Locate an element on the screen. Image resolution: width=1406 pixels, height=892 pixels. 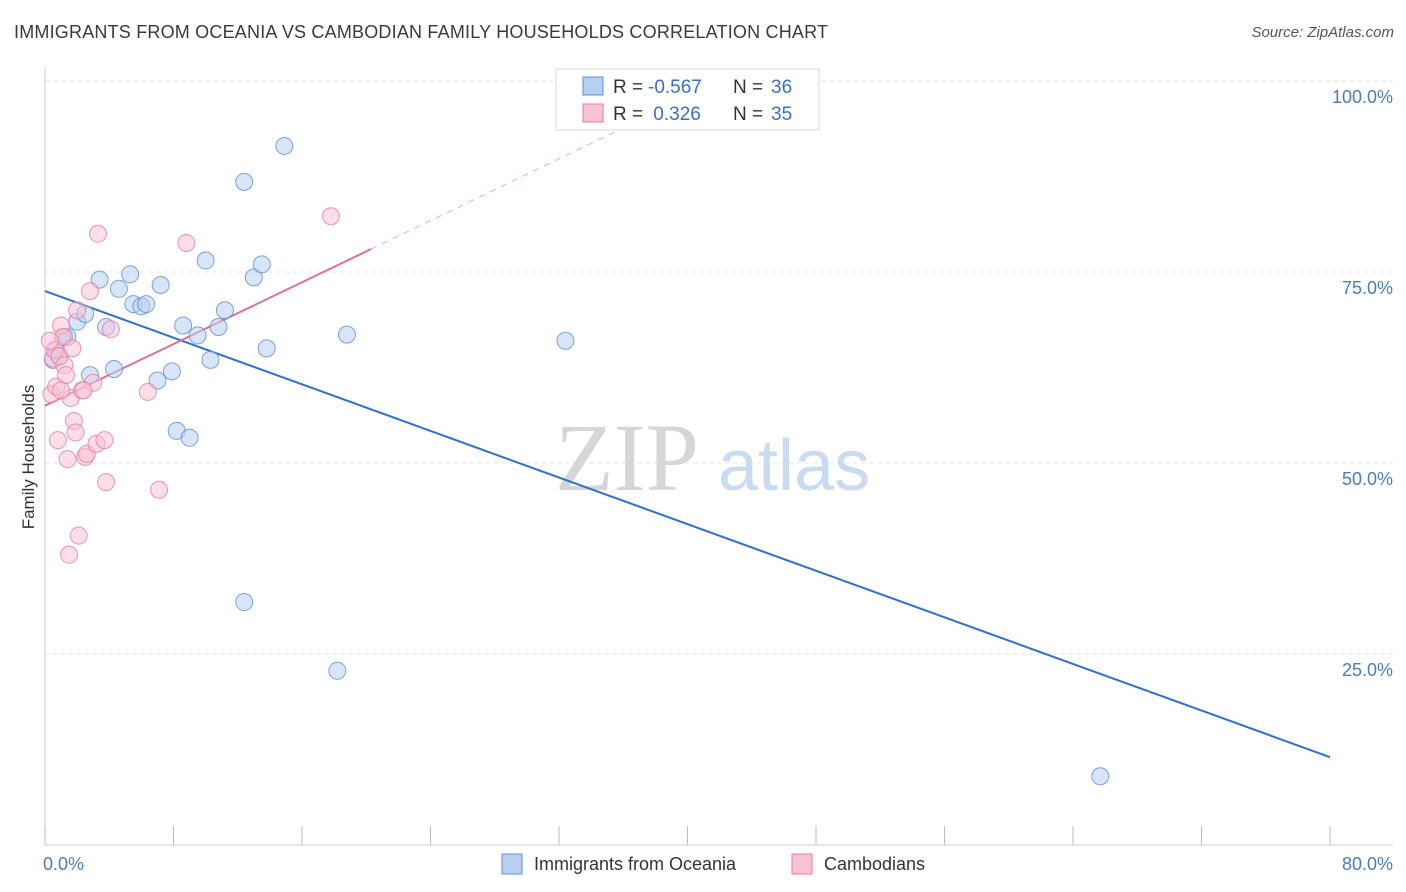
x-tick-min: 0.0% is located at coordinates (63, 864).